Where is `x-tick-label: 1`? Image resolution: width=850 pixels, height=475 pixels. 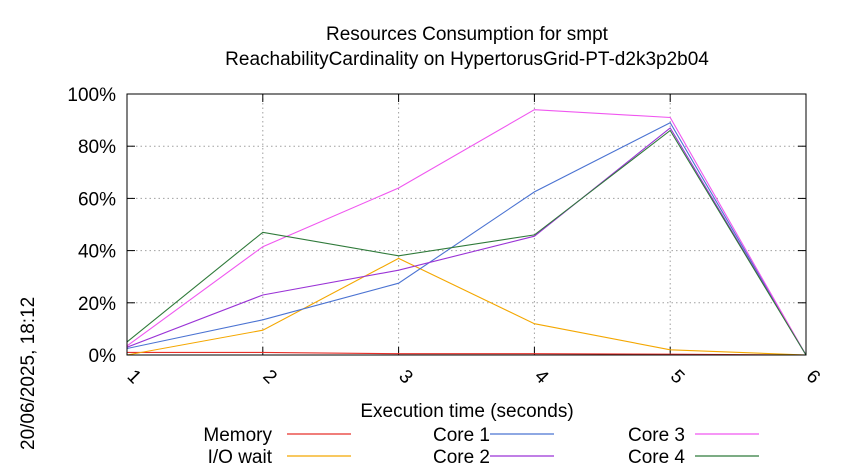 x-tick-label: 1 is located at coordinates (134, 377).